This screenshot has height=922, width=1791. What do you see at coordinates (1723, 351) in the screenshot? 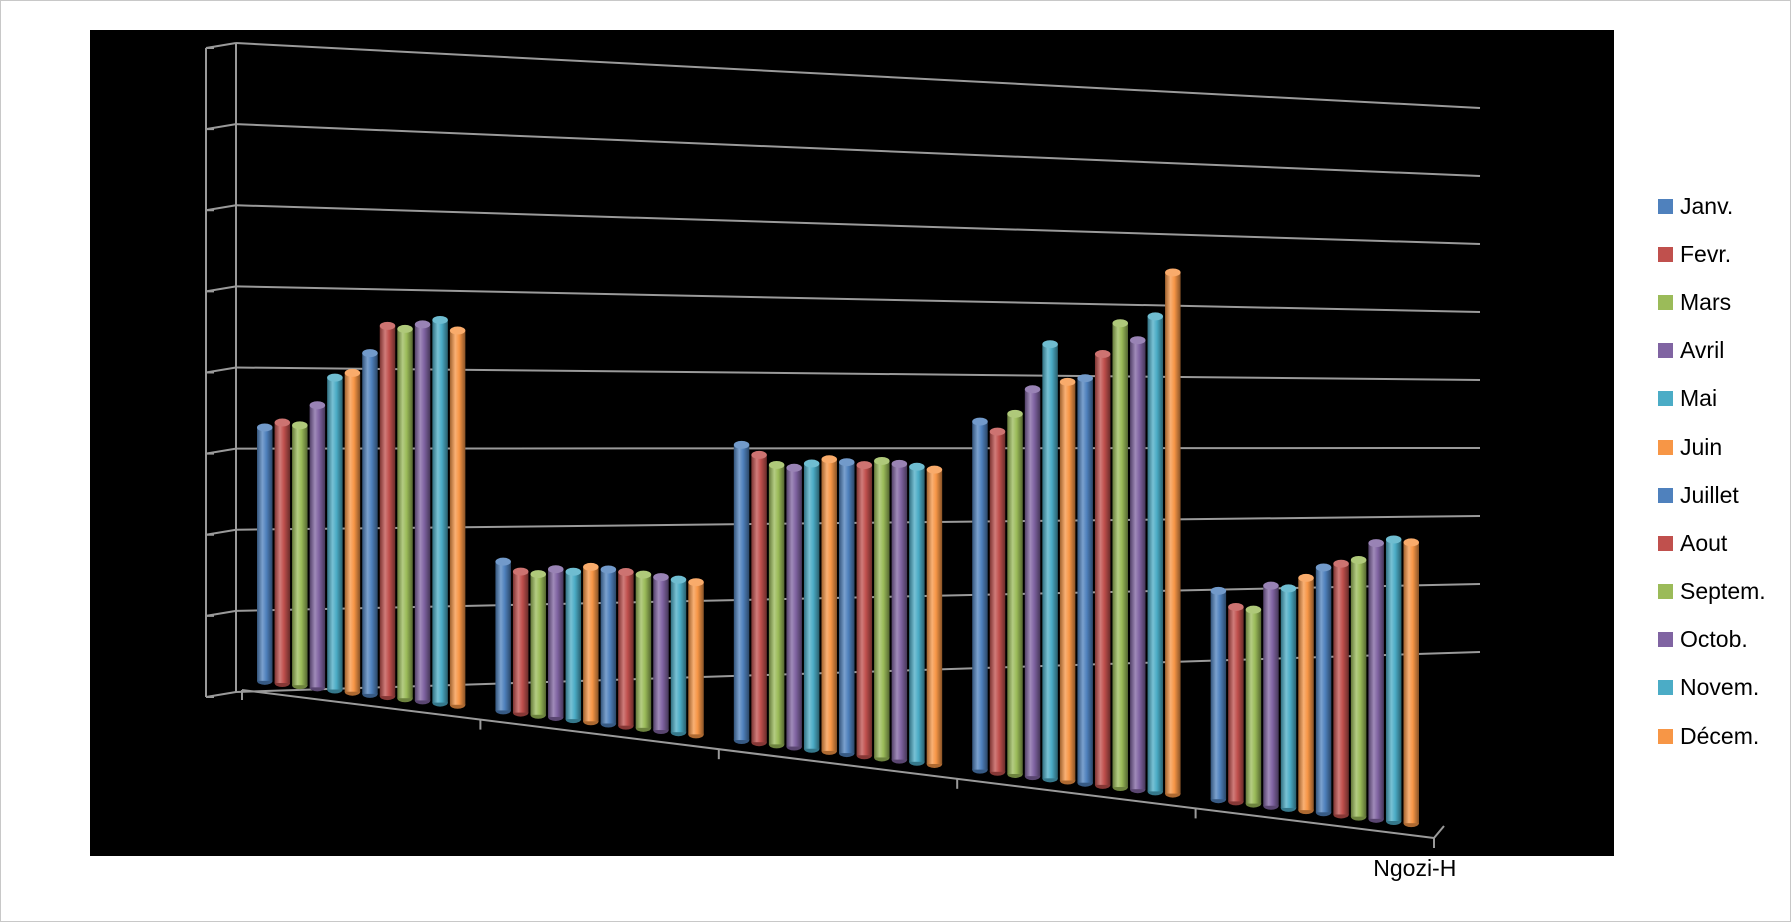
I see `legend-item: Avril` at bounding box center [1723, 351].